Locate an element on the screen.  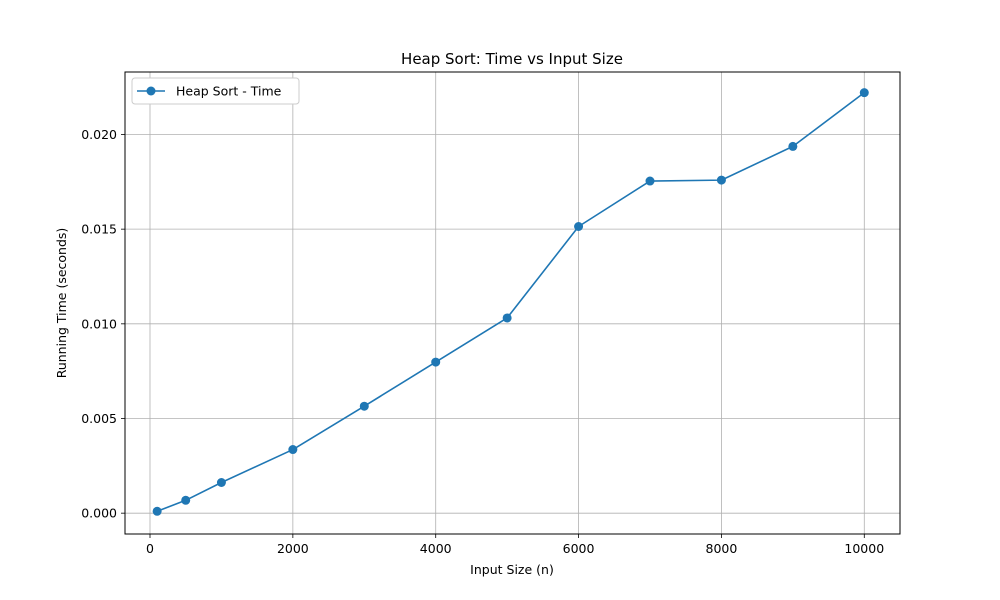
legend-label: Heap Sort - Time is located at coordinates (229, 91).